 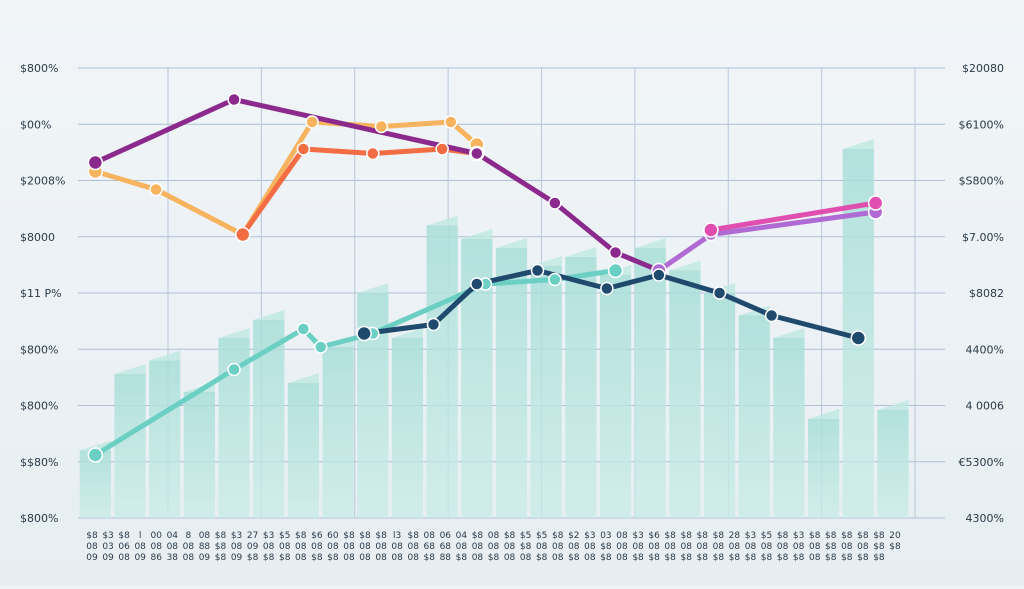 I want to click on y-tick-label-left: $800%, so click(x=39, y=406).